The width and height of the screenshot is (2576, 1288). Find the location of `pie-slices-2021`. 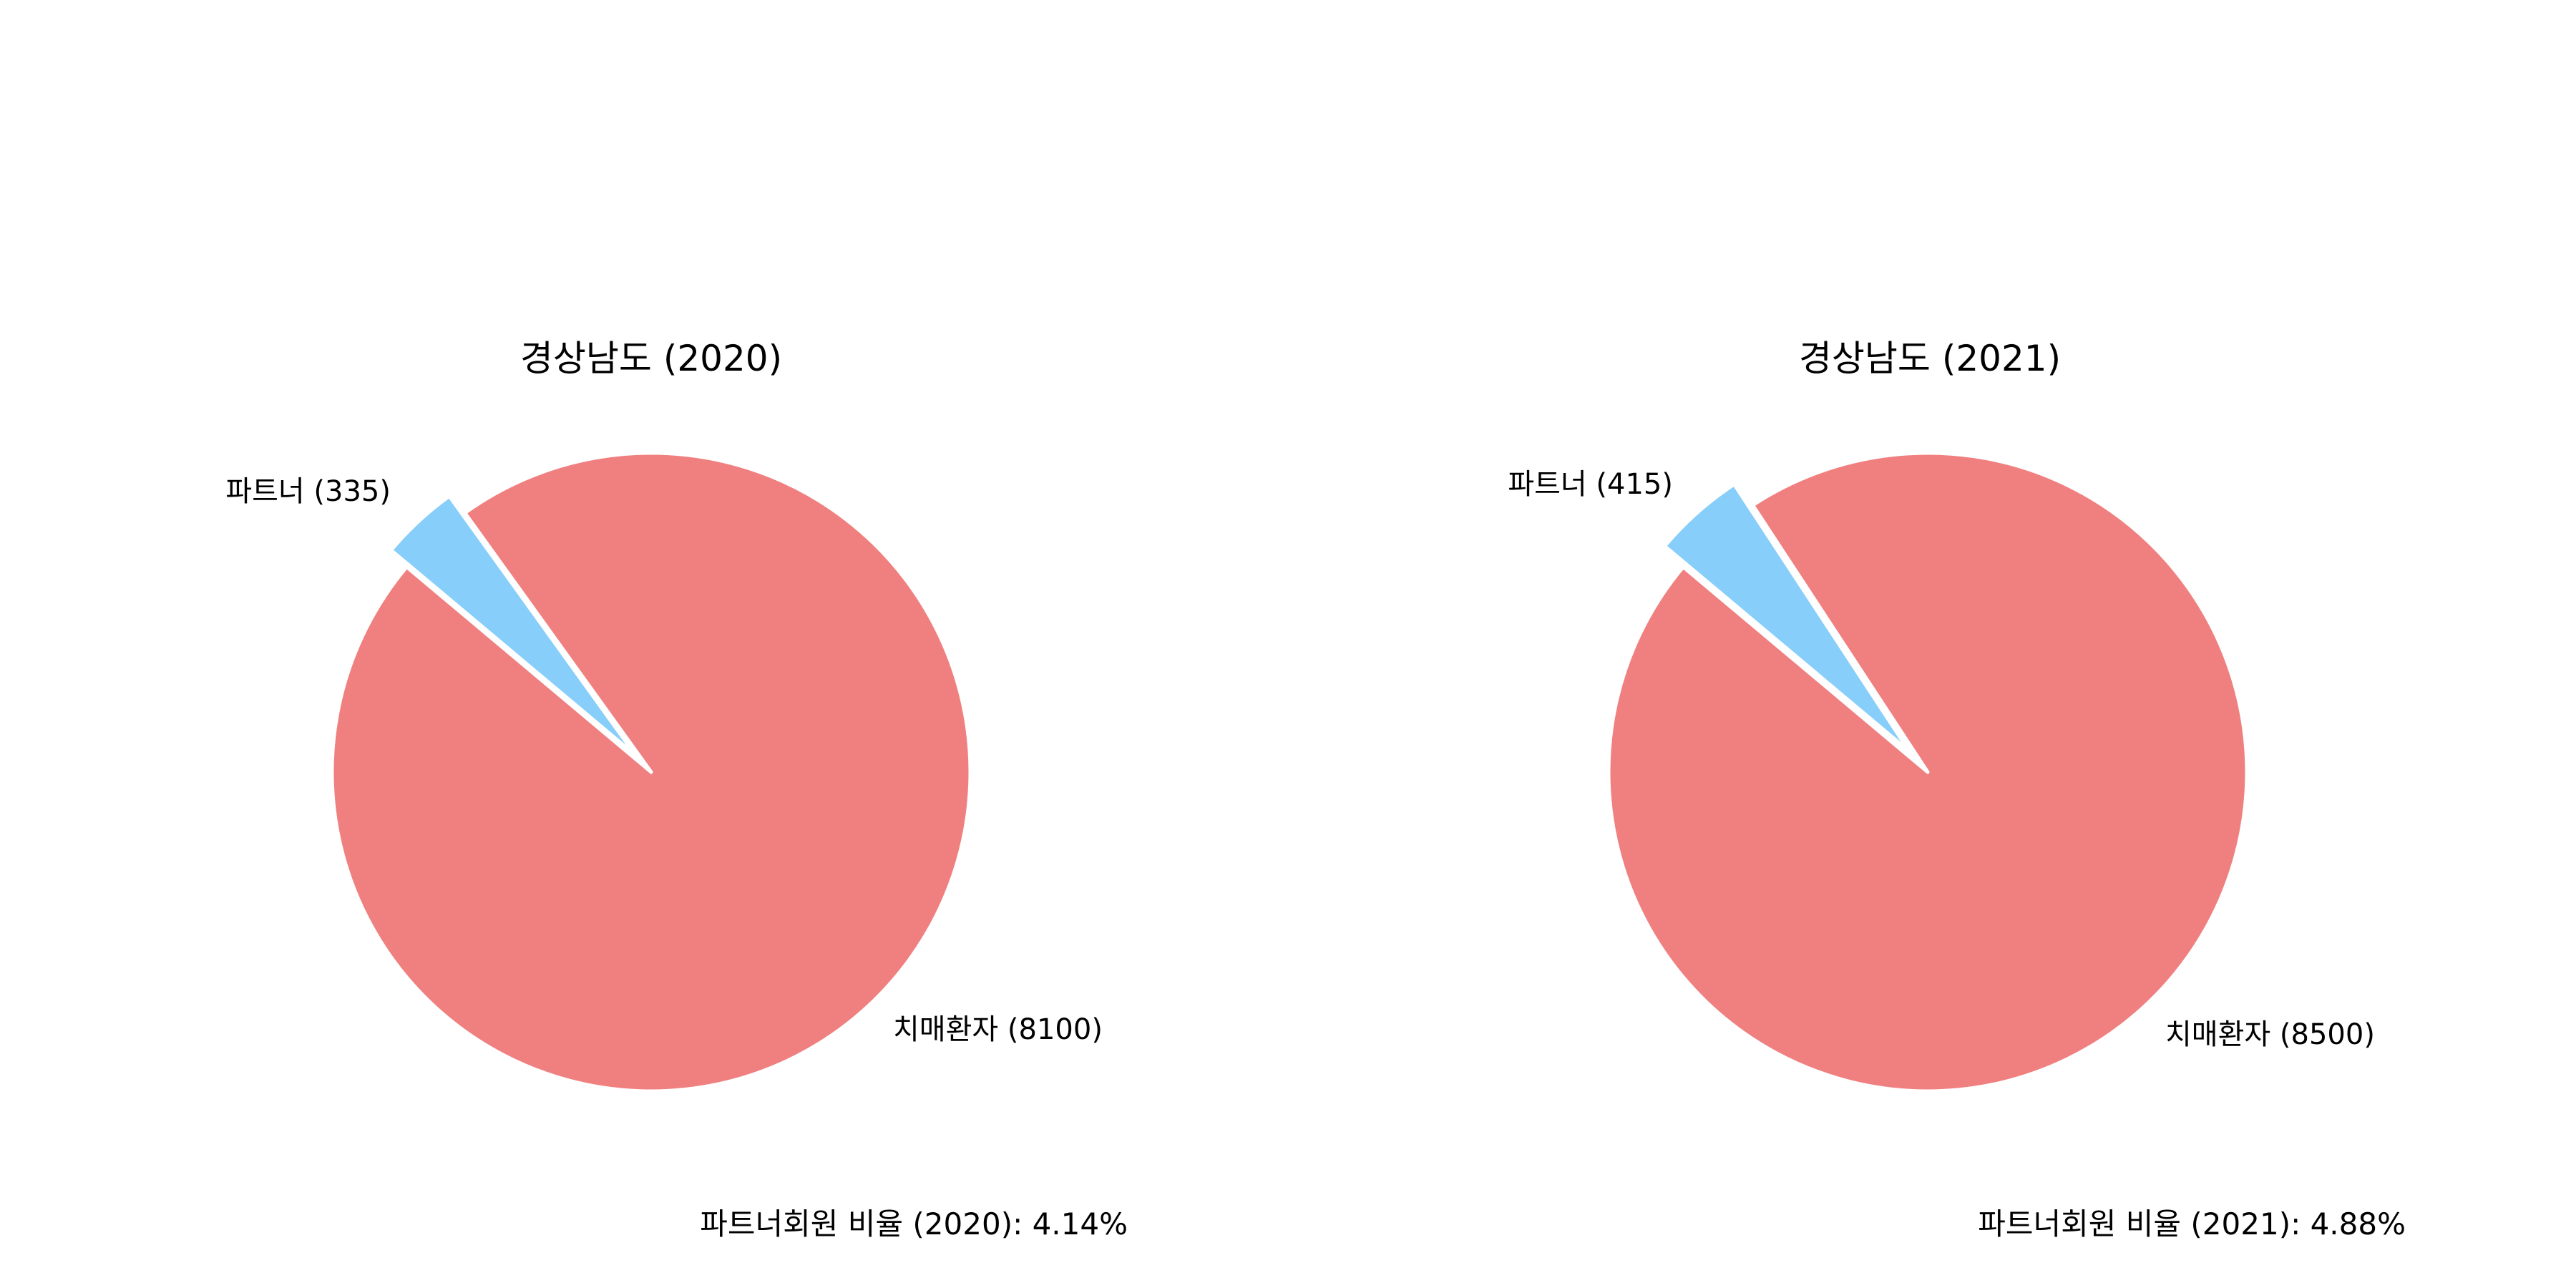

pie-slices-2021 is located at coordinates (1927, 772).